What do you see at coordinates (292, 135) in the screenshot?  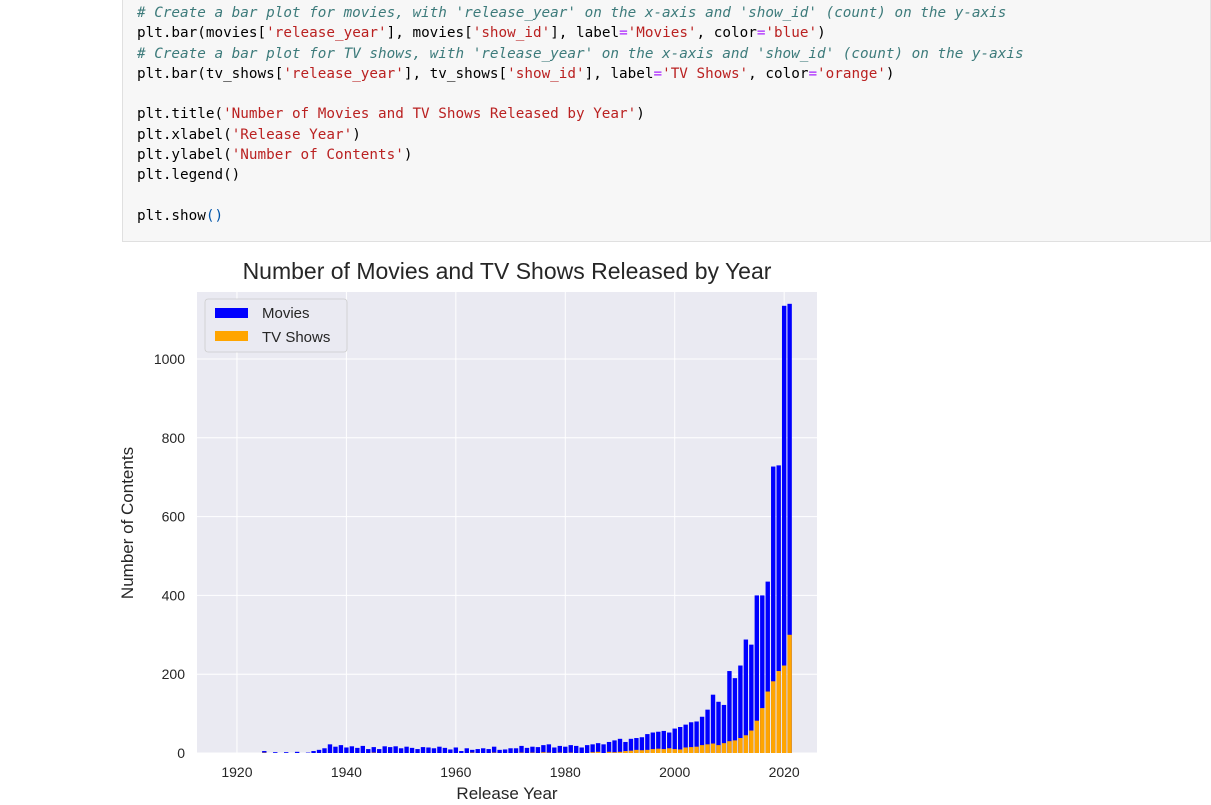 I see `code-token: 'Release Year'` at bounding box center [292, 135].